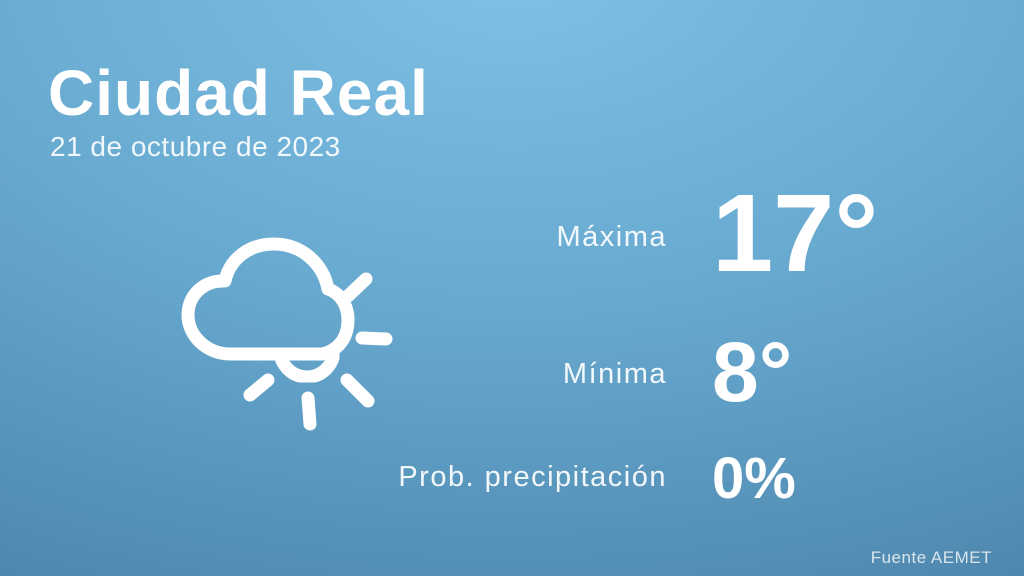 The width and height of the screenshot is (1024, 576). Describe the element at coordinates (374, 338) in the screenshot. I see `sun-ray-e` at that location.